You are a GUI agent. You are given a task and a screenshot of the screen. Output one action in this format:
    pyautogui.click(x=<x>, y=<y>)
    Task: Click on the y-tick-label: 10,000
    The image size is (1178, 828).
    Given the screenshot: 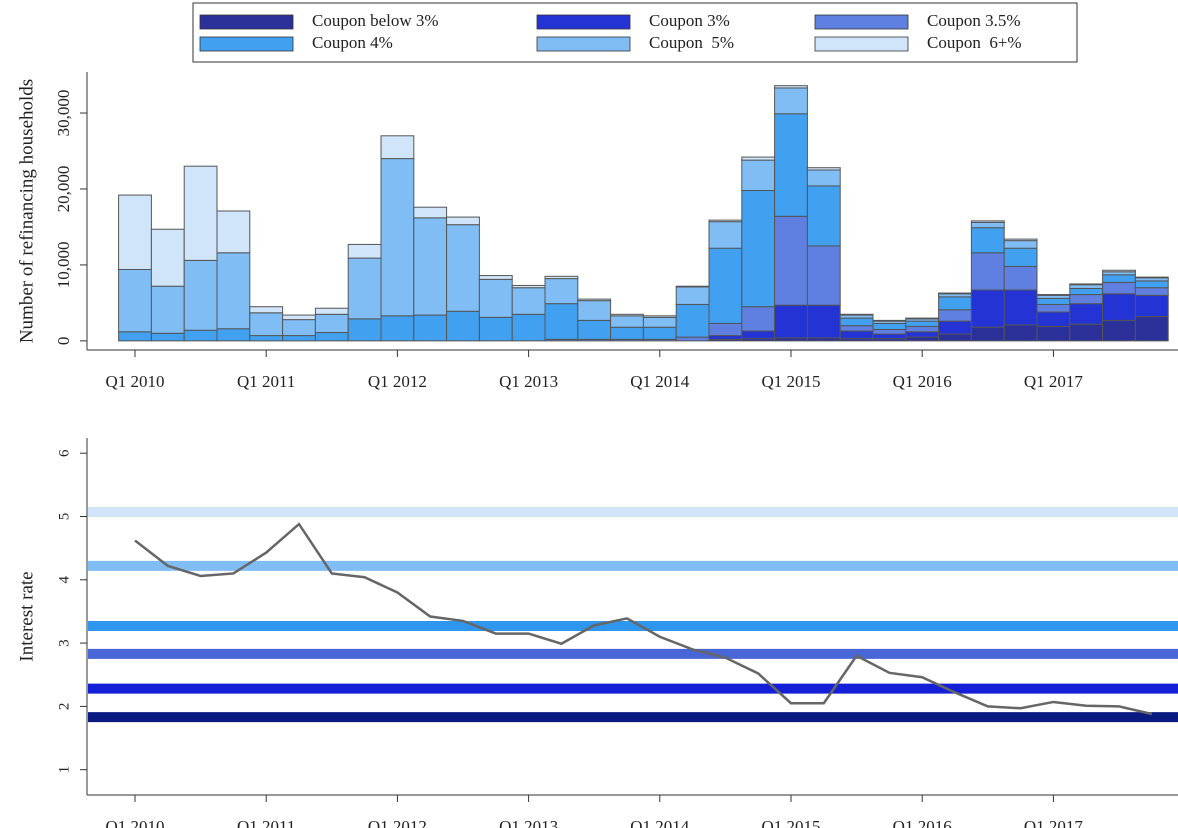 What is the action you would take?
    pyautogui.click(x=63, y=265)
    